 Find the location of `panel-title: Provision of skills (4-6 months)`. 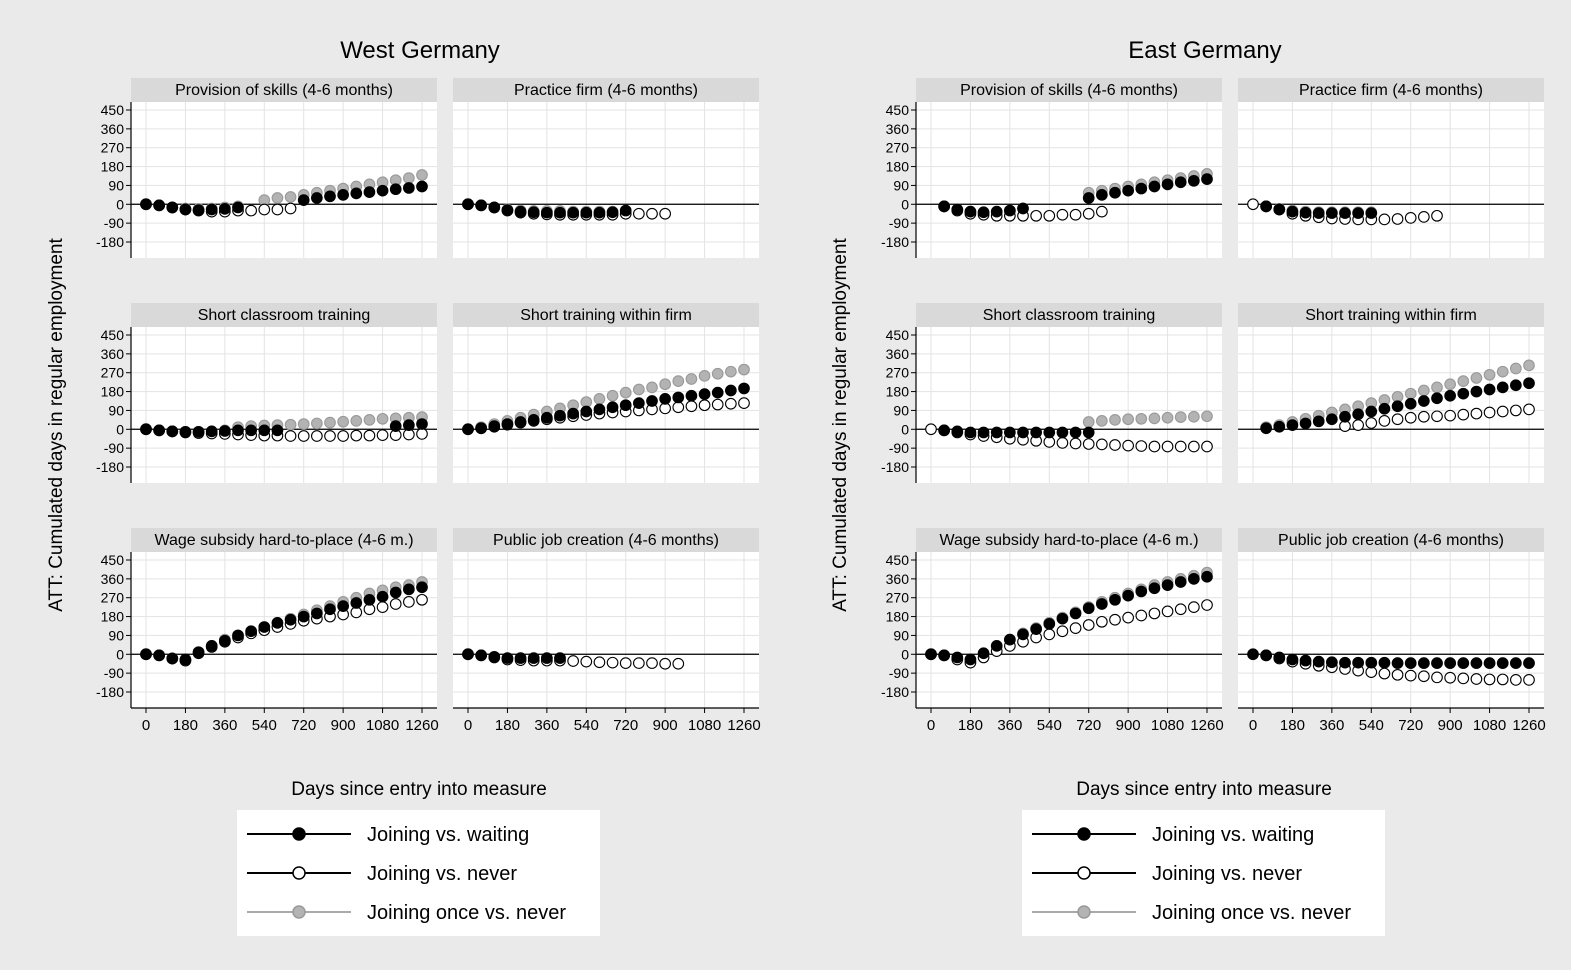

panel-title: Provision of skills (4-6 months) is located at coordinates (284, 90).